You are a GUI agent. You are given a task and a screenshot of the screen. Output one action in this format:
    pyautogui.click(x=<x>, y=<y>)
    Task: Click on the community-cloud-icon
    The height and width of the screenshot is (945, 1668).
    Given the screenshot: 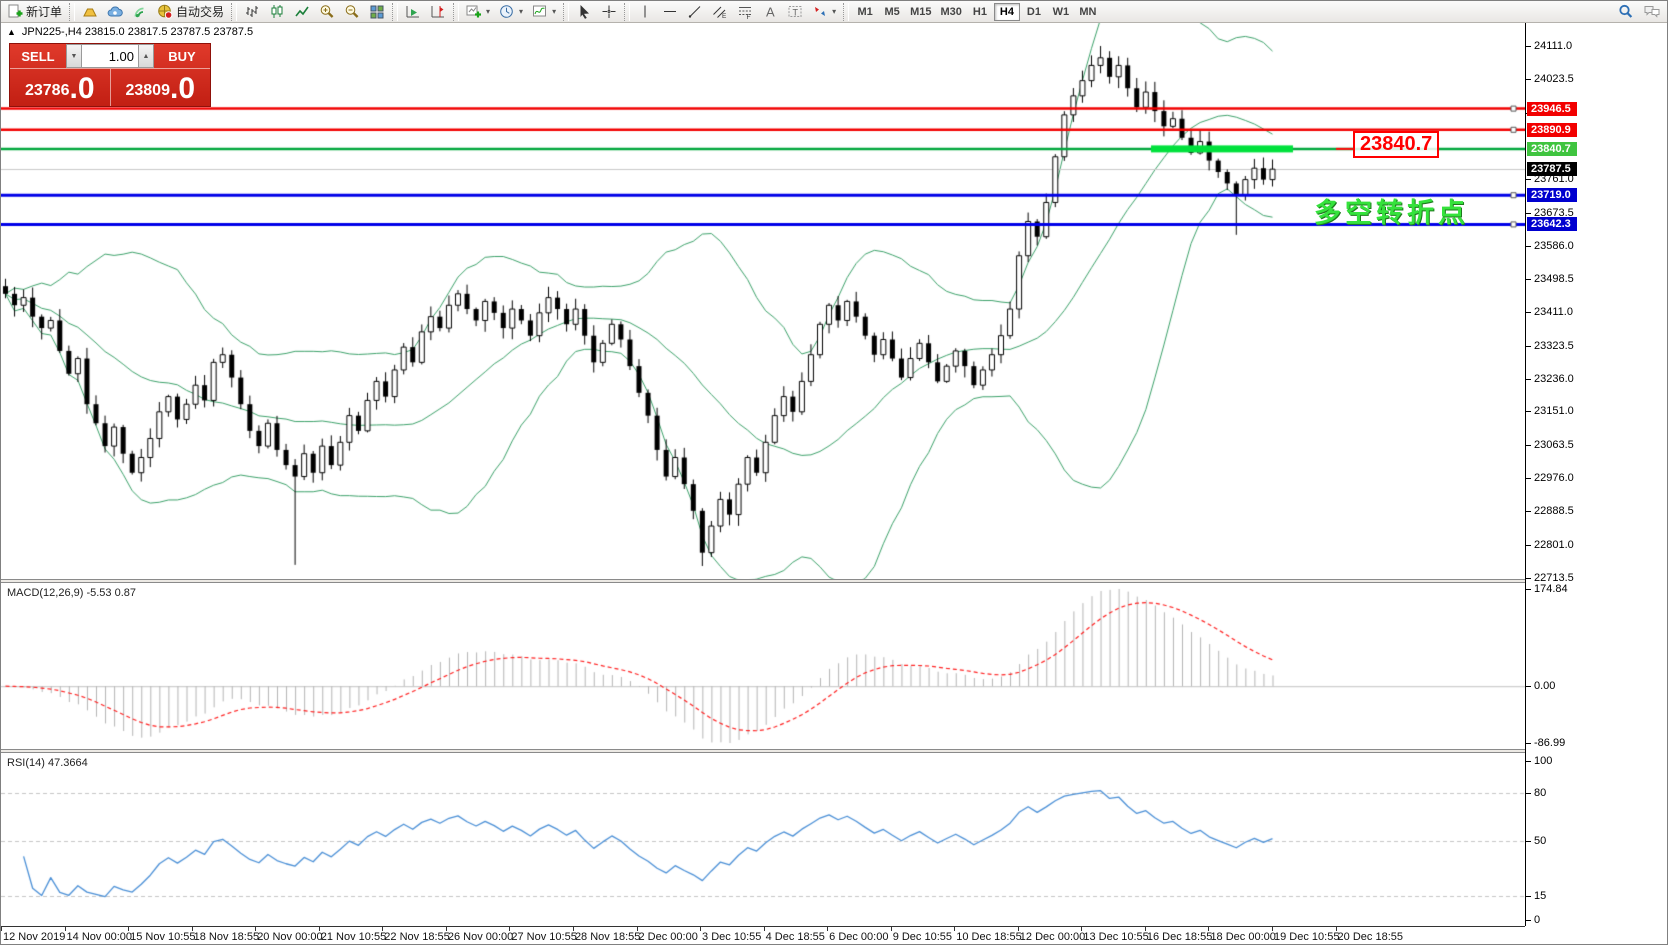 What is the action you would take?
    pyautogui.click(x=115, y=11)
    